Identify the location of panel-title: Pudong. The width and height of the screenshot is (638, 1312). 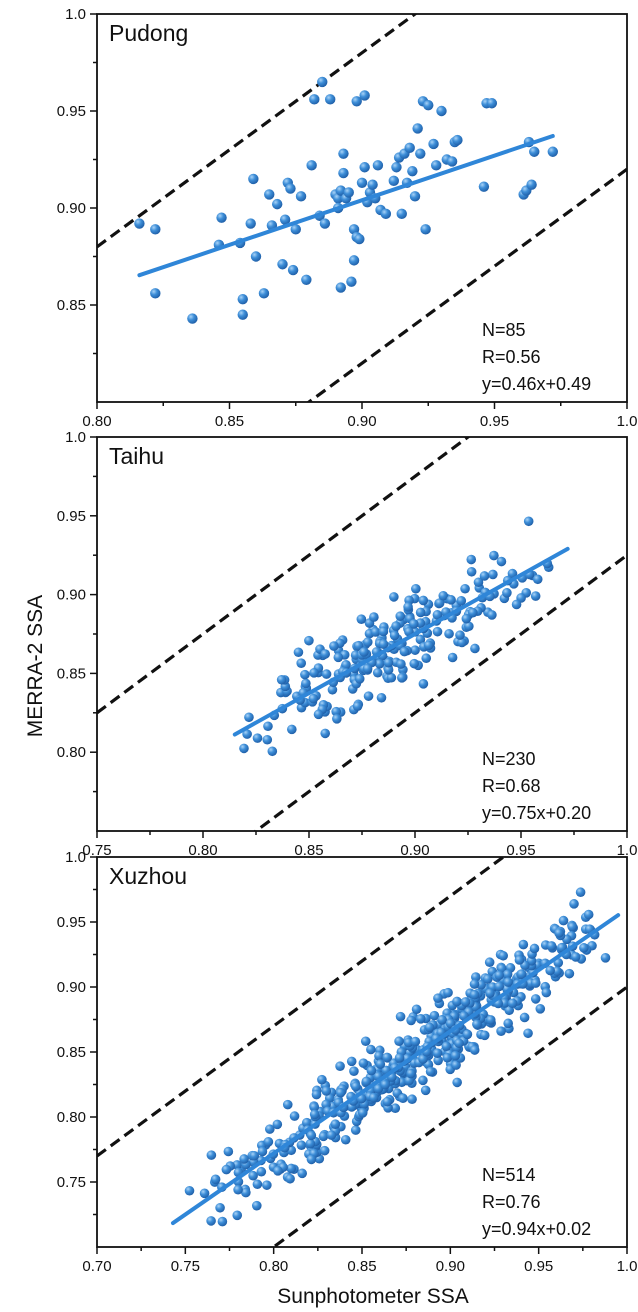
(148, 33).